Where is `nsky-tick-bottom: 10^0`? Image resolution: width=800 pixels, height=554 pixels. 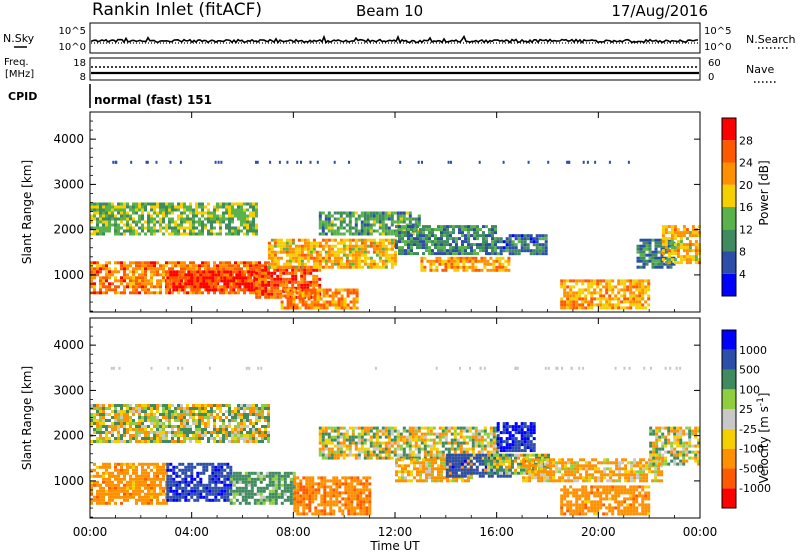 nsky-tick-bottom: 10^0 is located at coordinates (72, 47).